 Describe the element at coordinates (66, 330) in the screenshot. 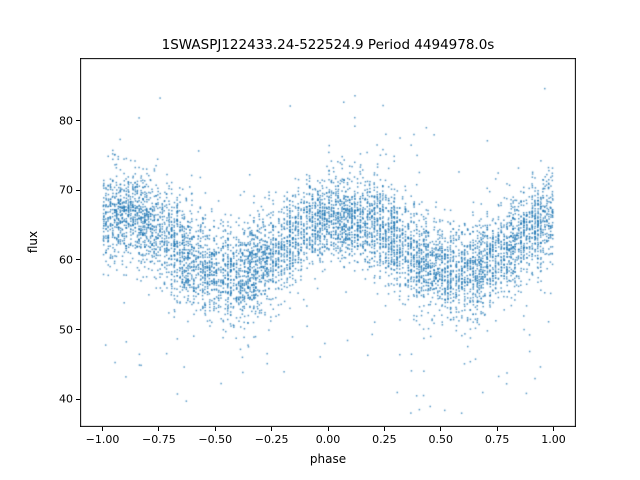

I see `y-tick-label: 50` at that location.